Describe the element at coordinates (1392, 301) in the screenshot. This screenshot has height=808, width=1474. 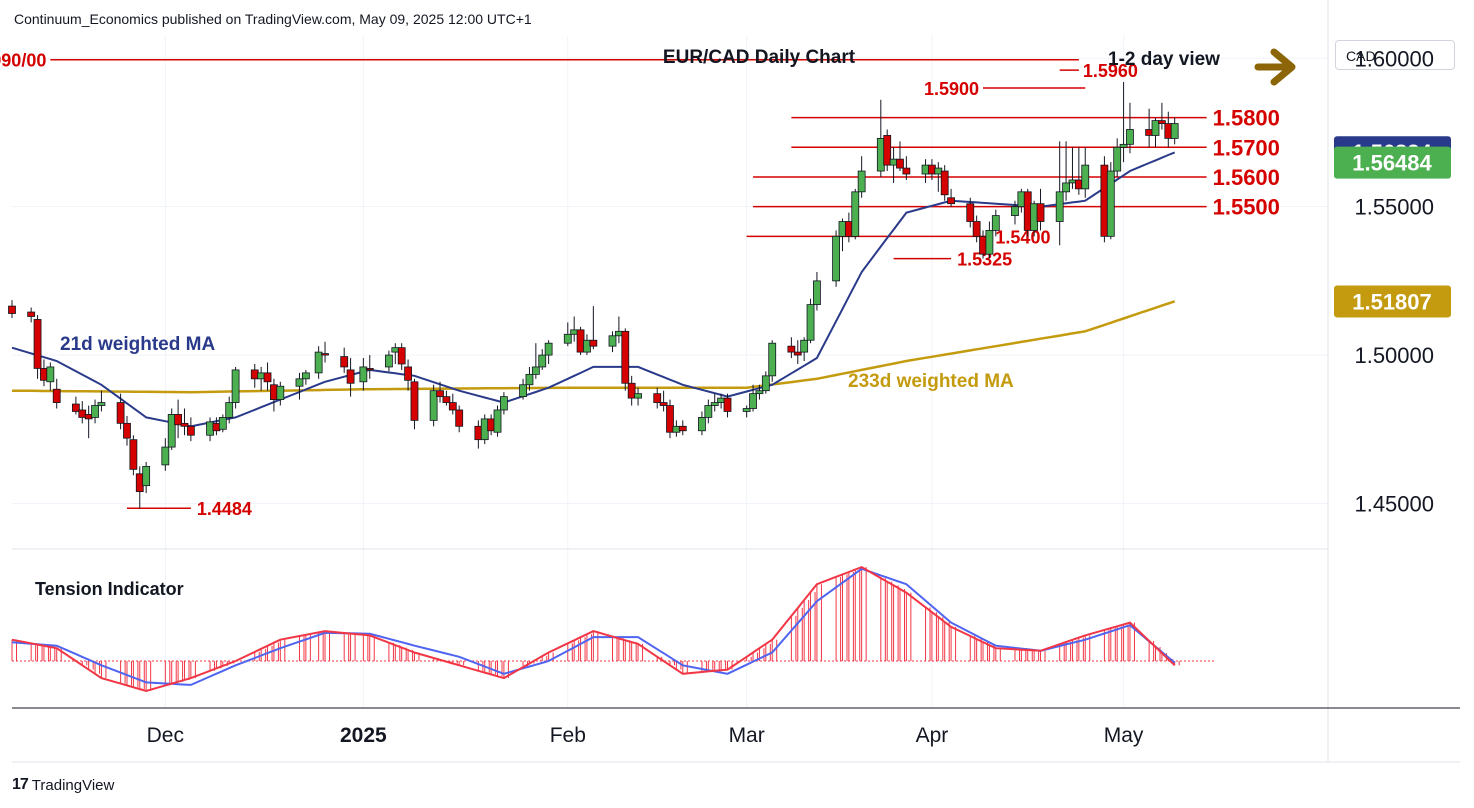
I see `price-badge` at that location.